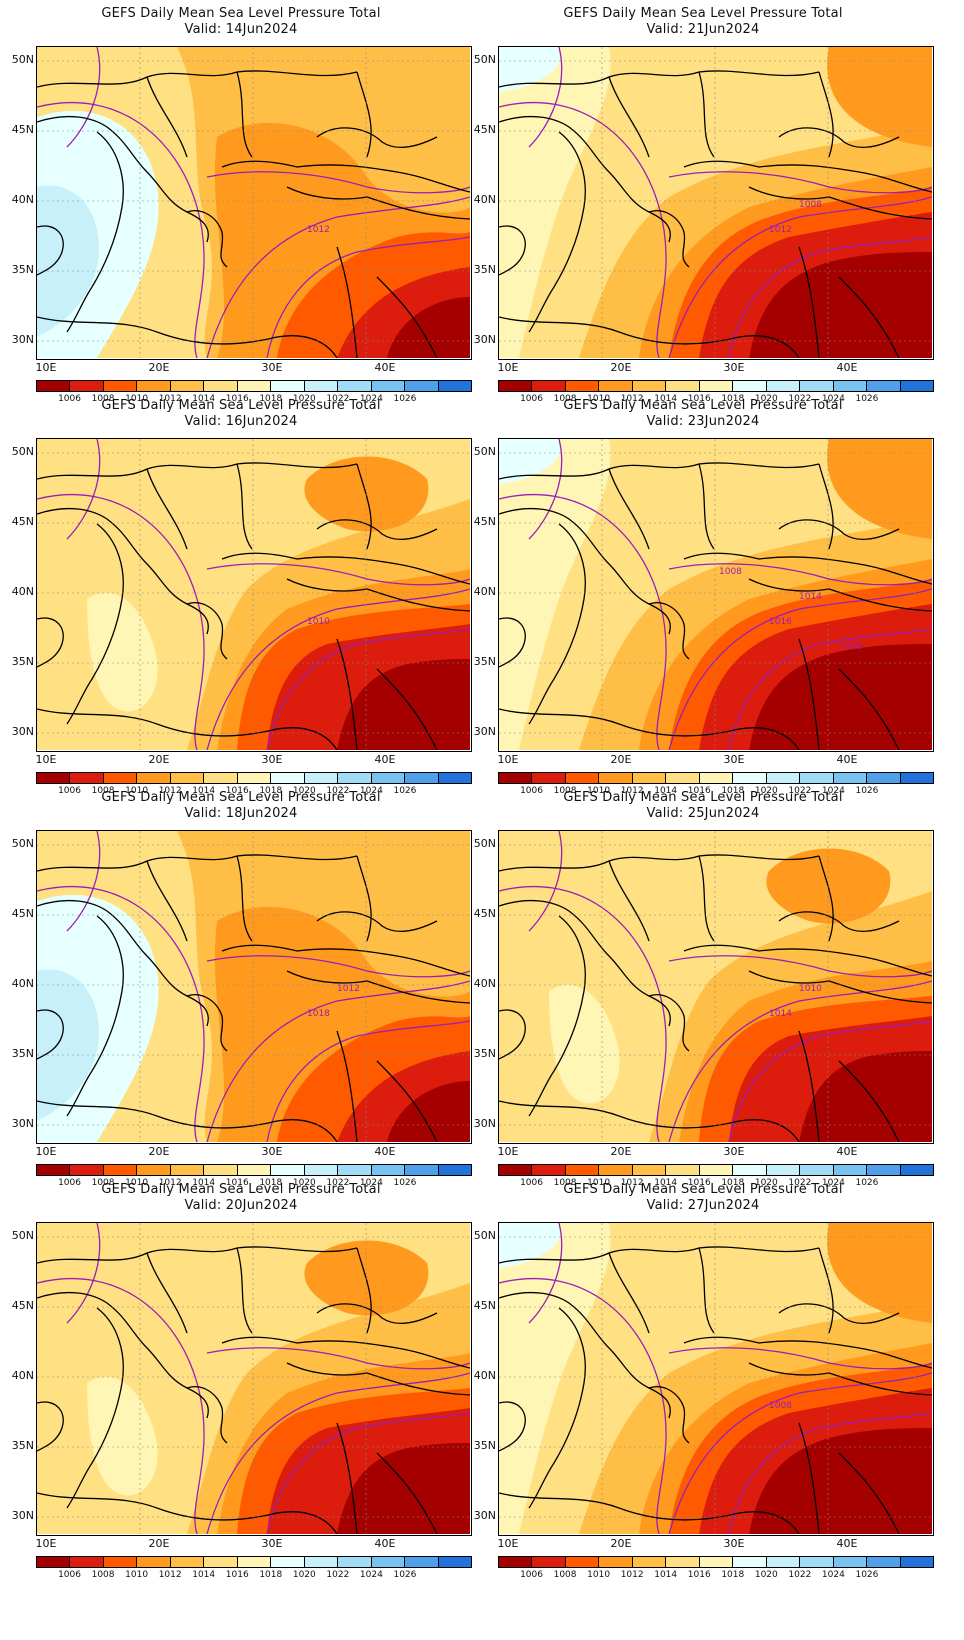 This screenshot has height=1640, width=964. Describe the element at coordinates (810, 597) in the screenshot. I see `contour-label: 1014` at that location.